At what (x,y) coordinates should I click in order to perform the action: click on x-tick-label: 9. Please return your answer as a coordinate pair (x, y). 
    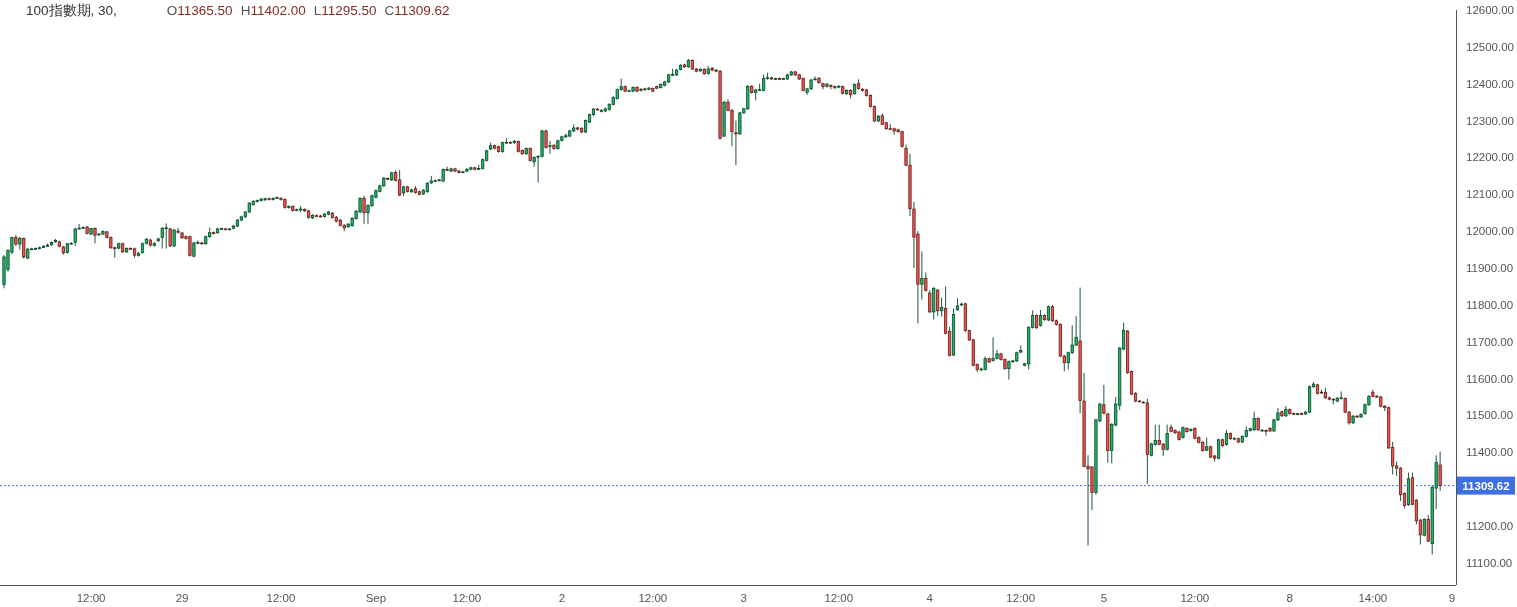
    Looking at the image, I should click on (1452, 598).